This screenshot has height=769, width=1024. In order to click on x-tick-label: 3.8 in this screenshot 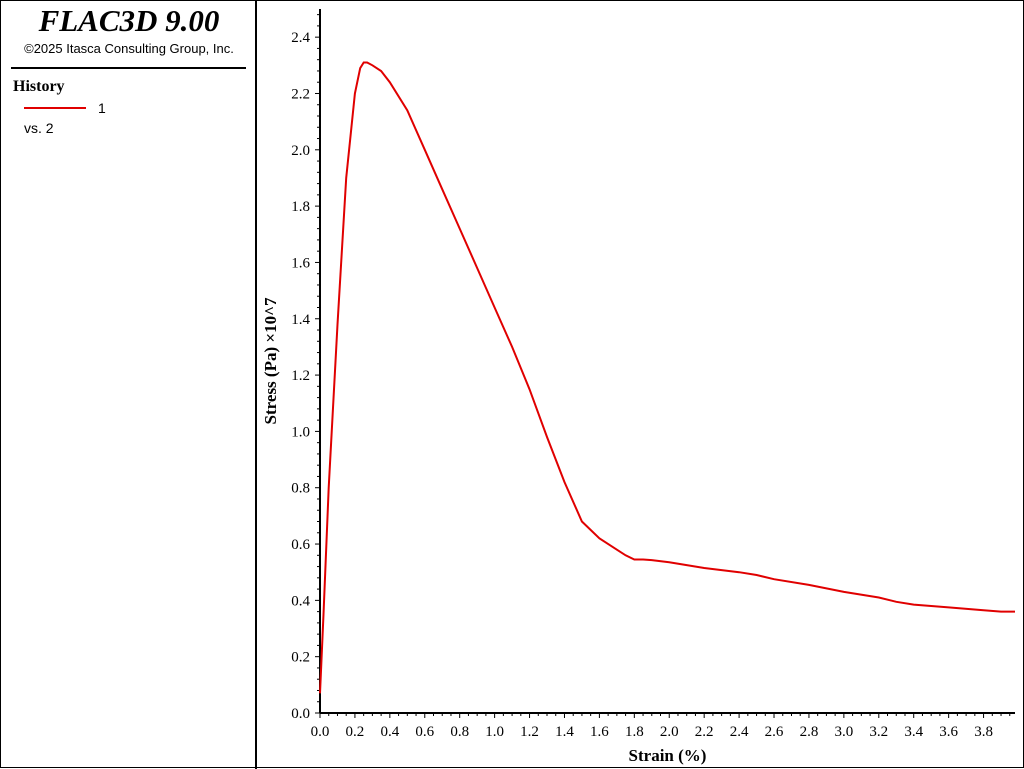, I will do `click(983, 732)`.